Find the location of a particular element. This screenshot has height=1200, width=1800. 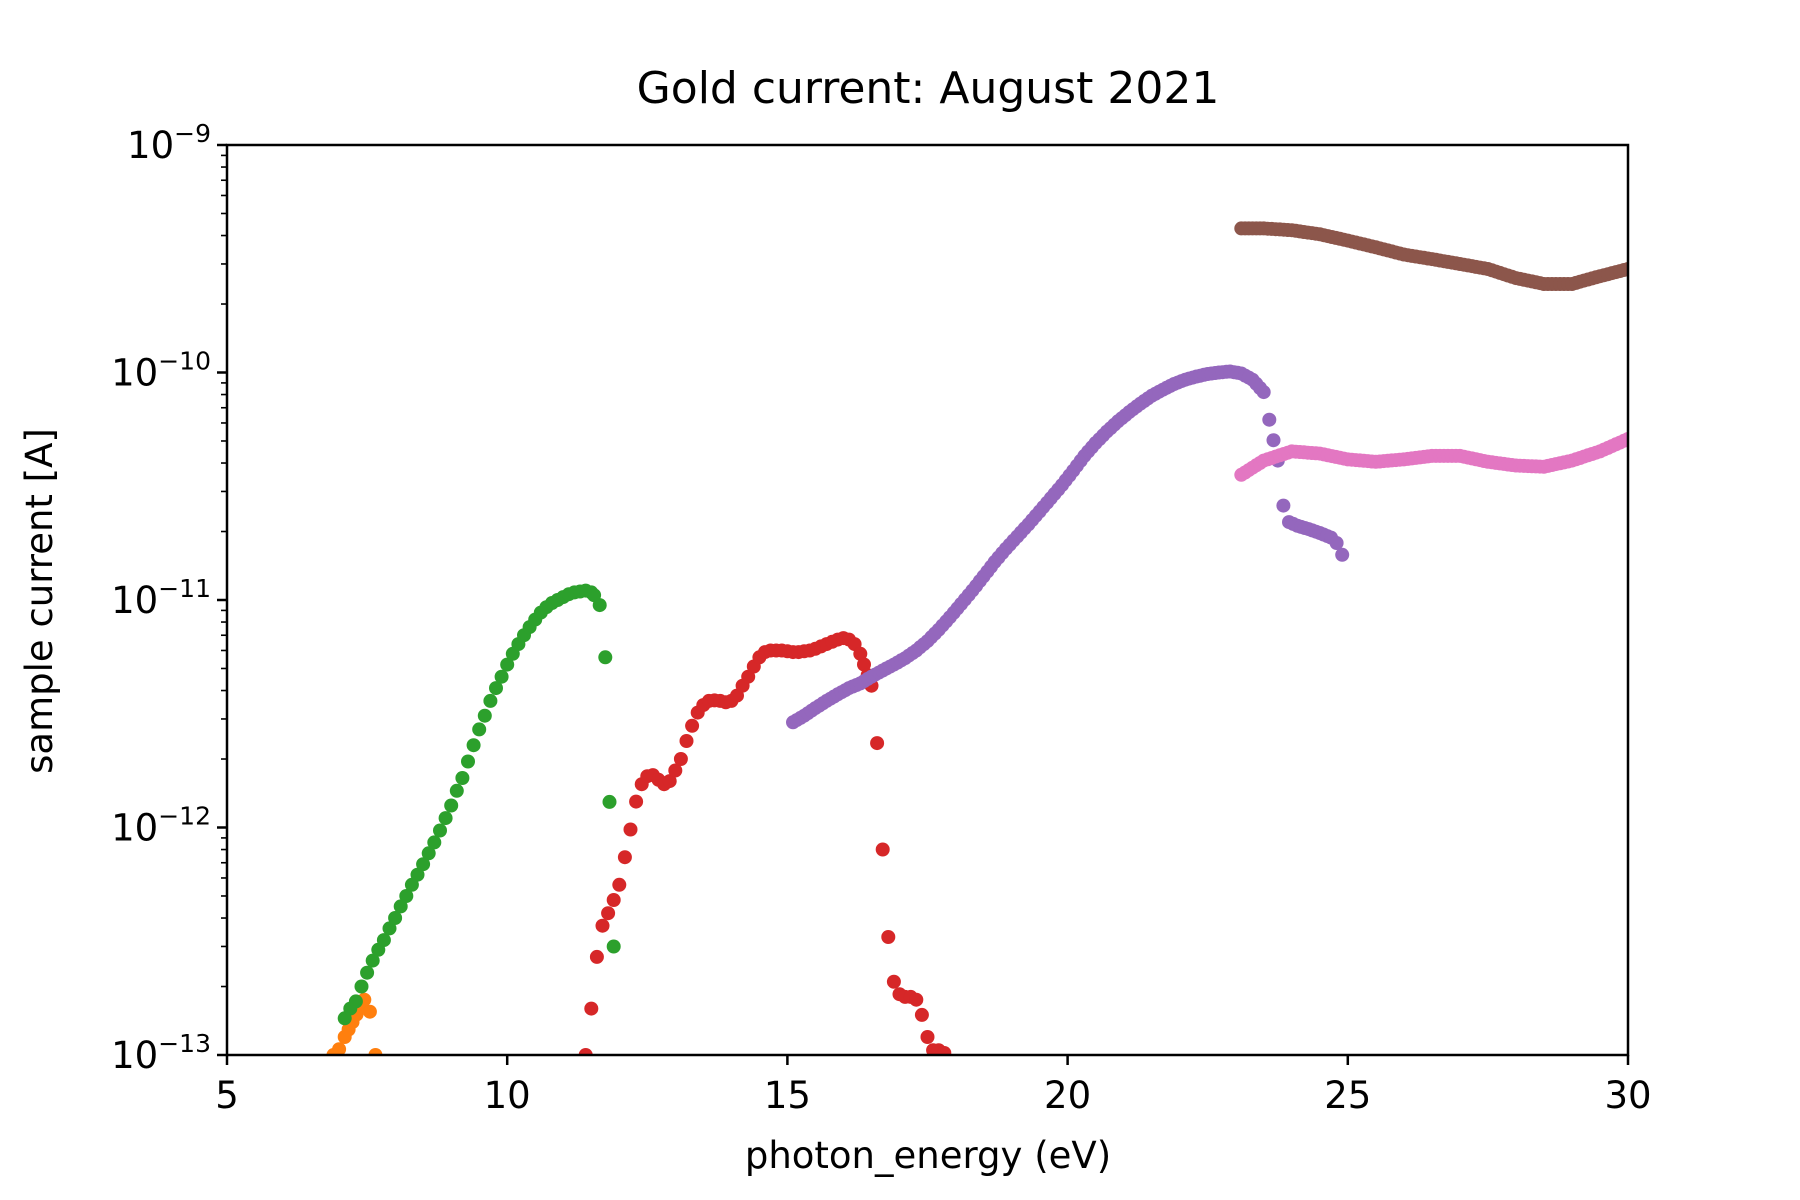

x-tick-label: 20 is located at coordinates (1067, 1095).